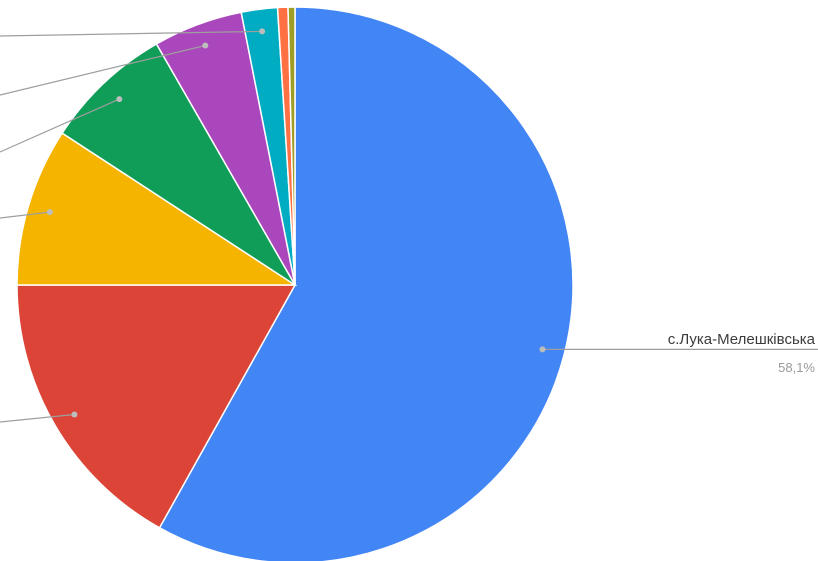 The height and width of the screenshot is (561, 818). Describe the element at coordinates (742, 353) in the screenshot. I see `slice-labels: с.Лука-Мелешківська 58,1%` at that location.